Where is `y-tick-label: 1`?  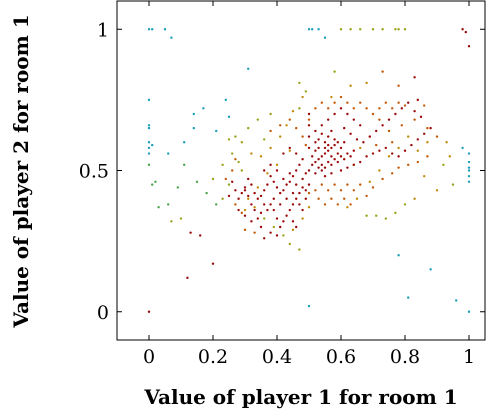
y-tick-label: 1 is located at coordinates (103, 30).